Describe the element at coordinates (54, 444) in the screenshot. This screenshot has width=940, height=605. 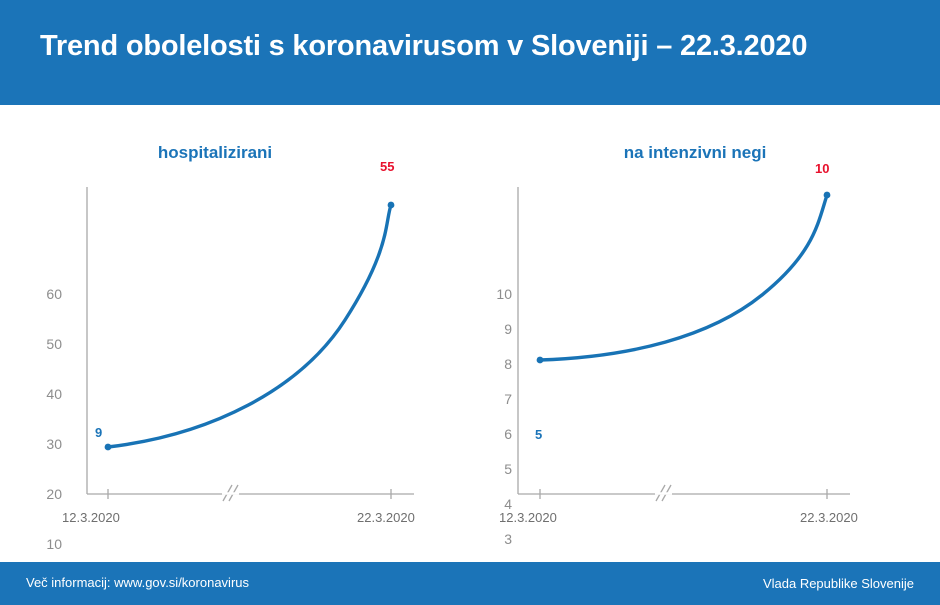
I see `y-tick-label: 30` at that location.